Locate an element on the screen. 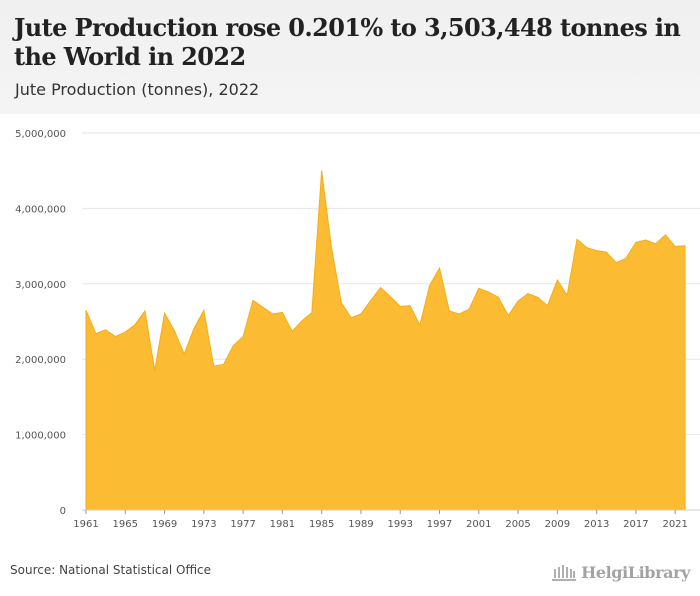 The image size is (700, 596). source-note: Source: National Statistical Office is located at coordinates (111, 570).